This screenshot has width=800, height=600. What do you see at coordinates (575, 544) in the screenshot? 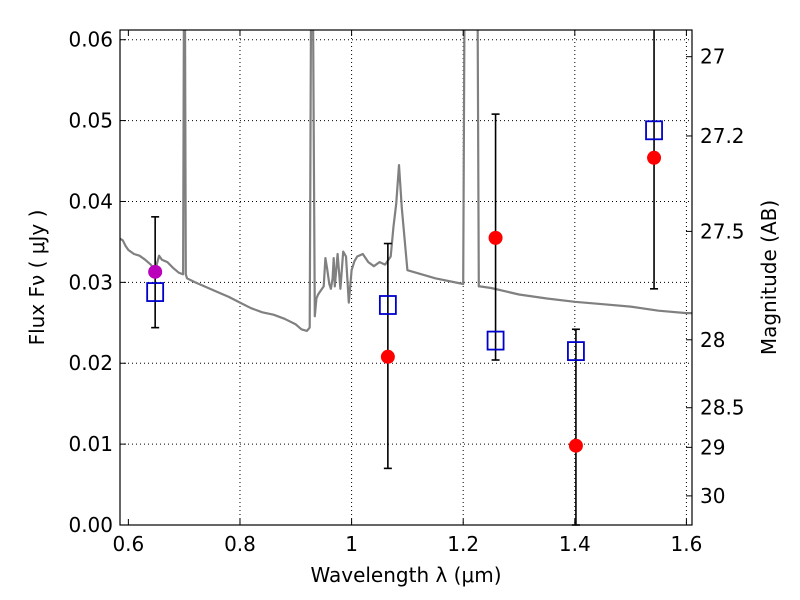
I see `x-tick-label: 1.4` at bounding box center [575, 544].